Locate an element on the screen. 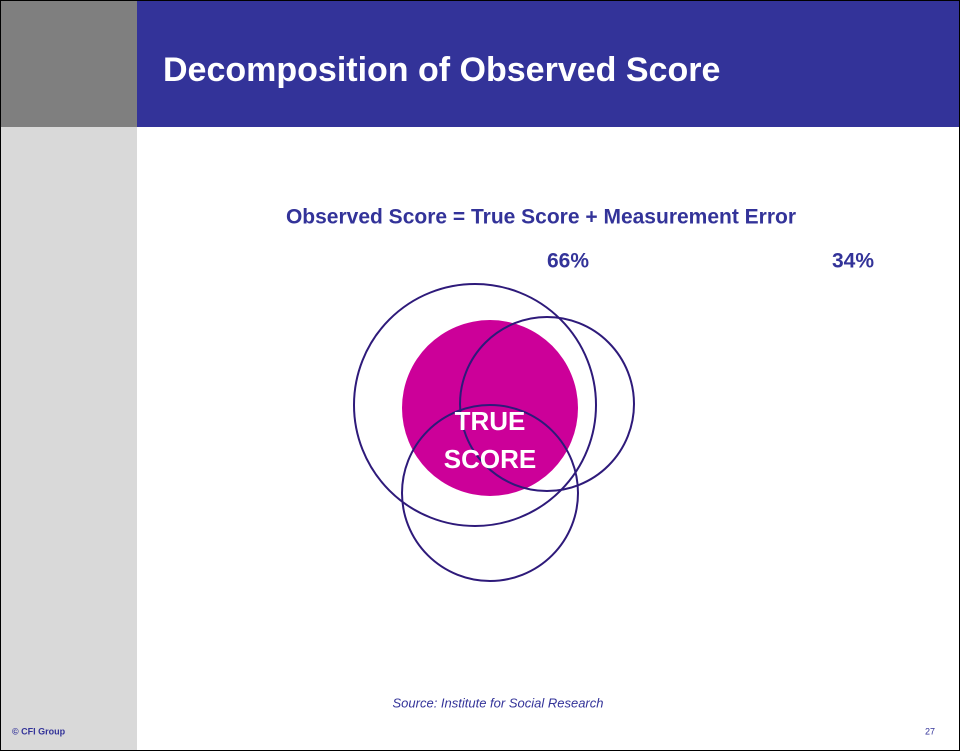 This screenshot has width=960, height=751. page-number: 27 is located at coordinates (930, 731).